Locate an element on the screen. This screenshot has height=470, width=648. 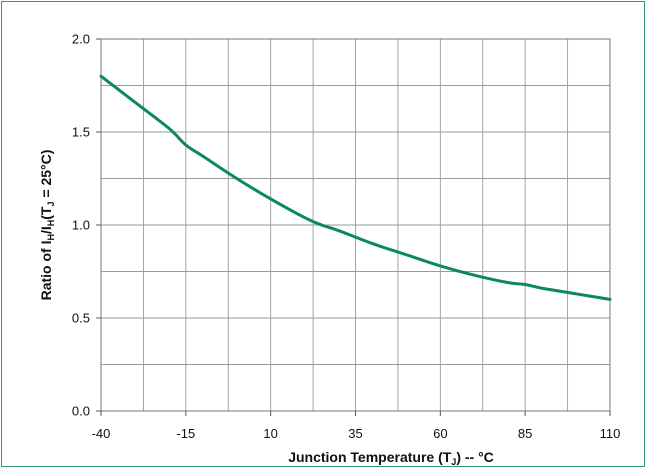
y-tick-label: 1.0 is located at coordinates (81, 225).